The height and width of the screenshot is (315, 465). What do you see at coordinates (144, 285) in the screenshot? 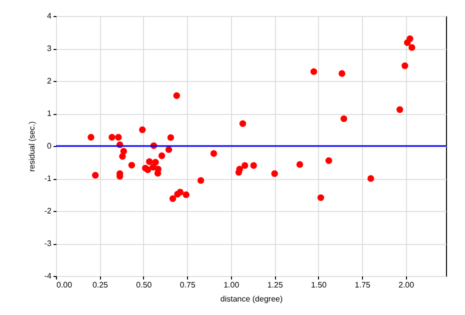
I see `x-tick-label: 0.50` at bounding box center [144, 285].